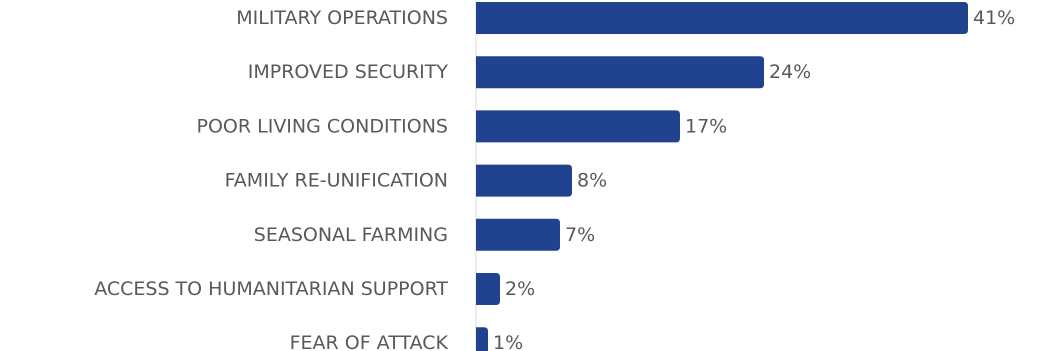  I want to click on category-label-military-operations: MILITARY OPERATIONS, so click(342, 18).